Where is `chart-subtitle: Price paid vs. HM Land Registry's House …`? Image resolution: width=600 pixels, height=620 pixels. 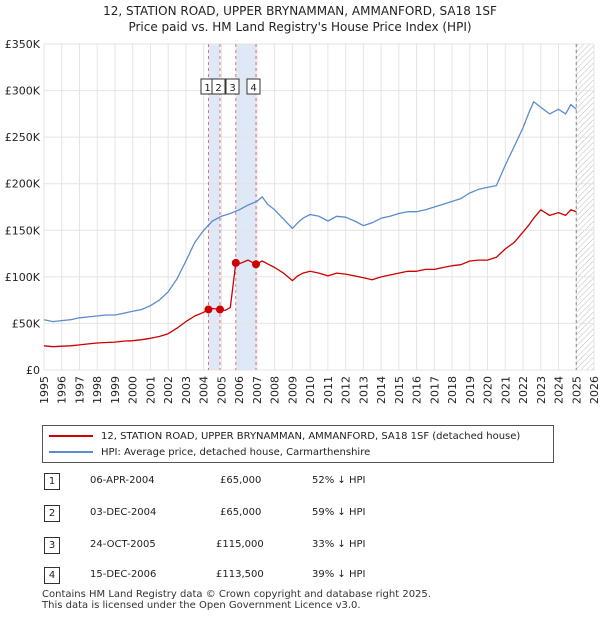
chart-subtitle: Price paid vs. HM Land Registry's House … is located at coordinates (300, 27).